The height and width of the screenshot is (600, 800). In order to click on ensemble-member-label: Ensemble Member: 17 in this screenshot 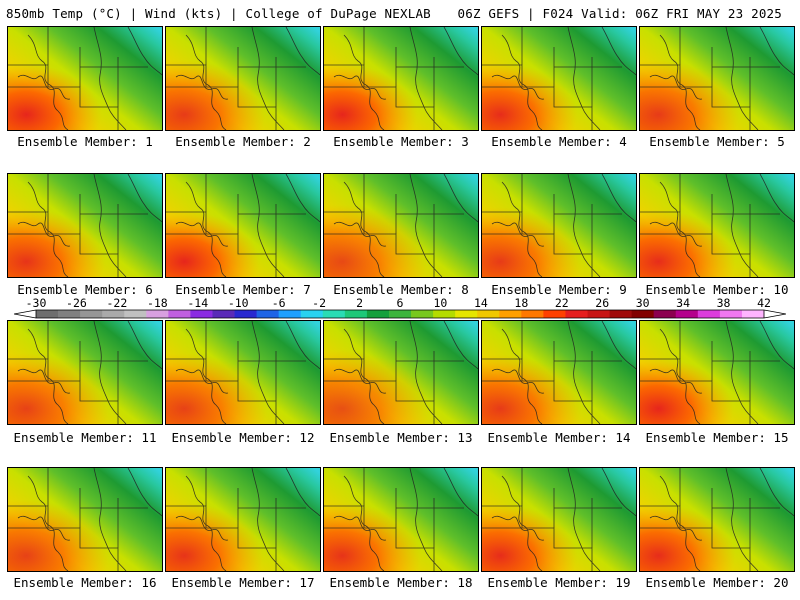, I will do `click(243, 582)`.